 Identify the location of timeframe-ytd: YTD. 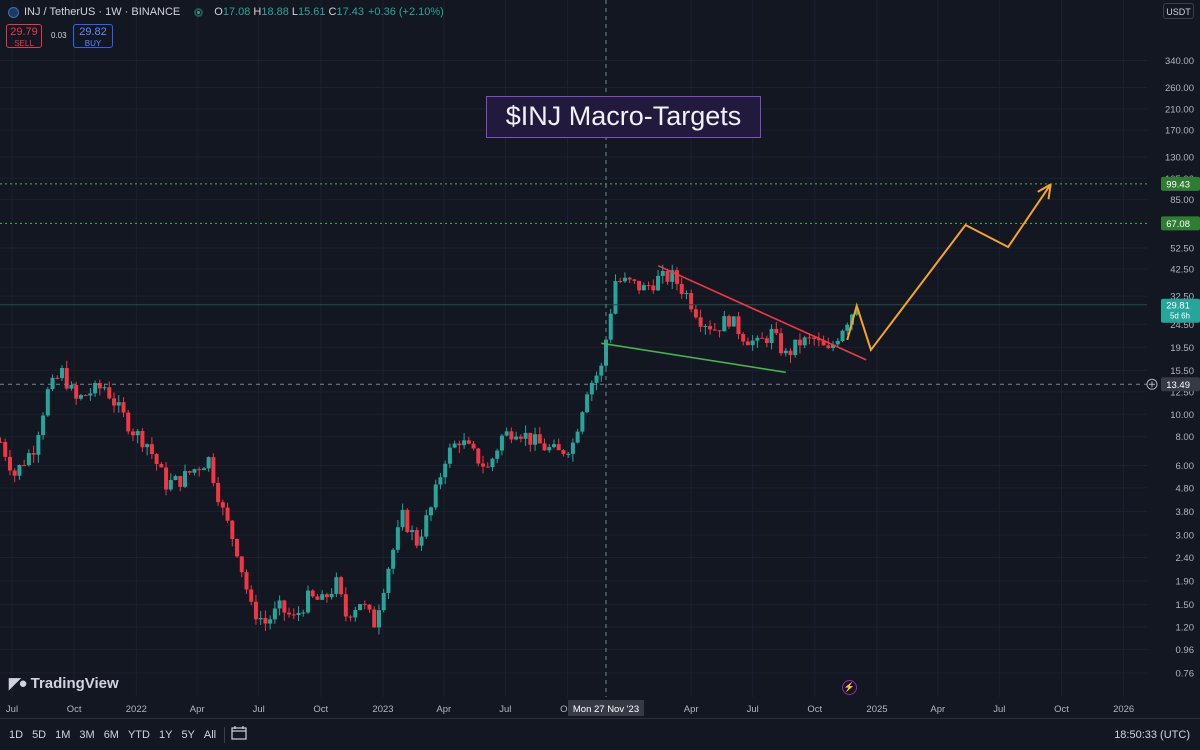
(138, 734).